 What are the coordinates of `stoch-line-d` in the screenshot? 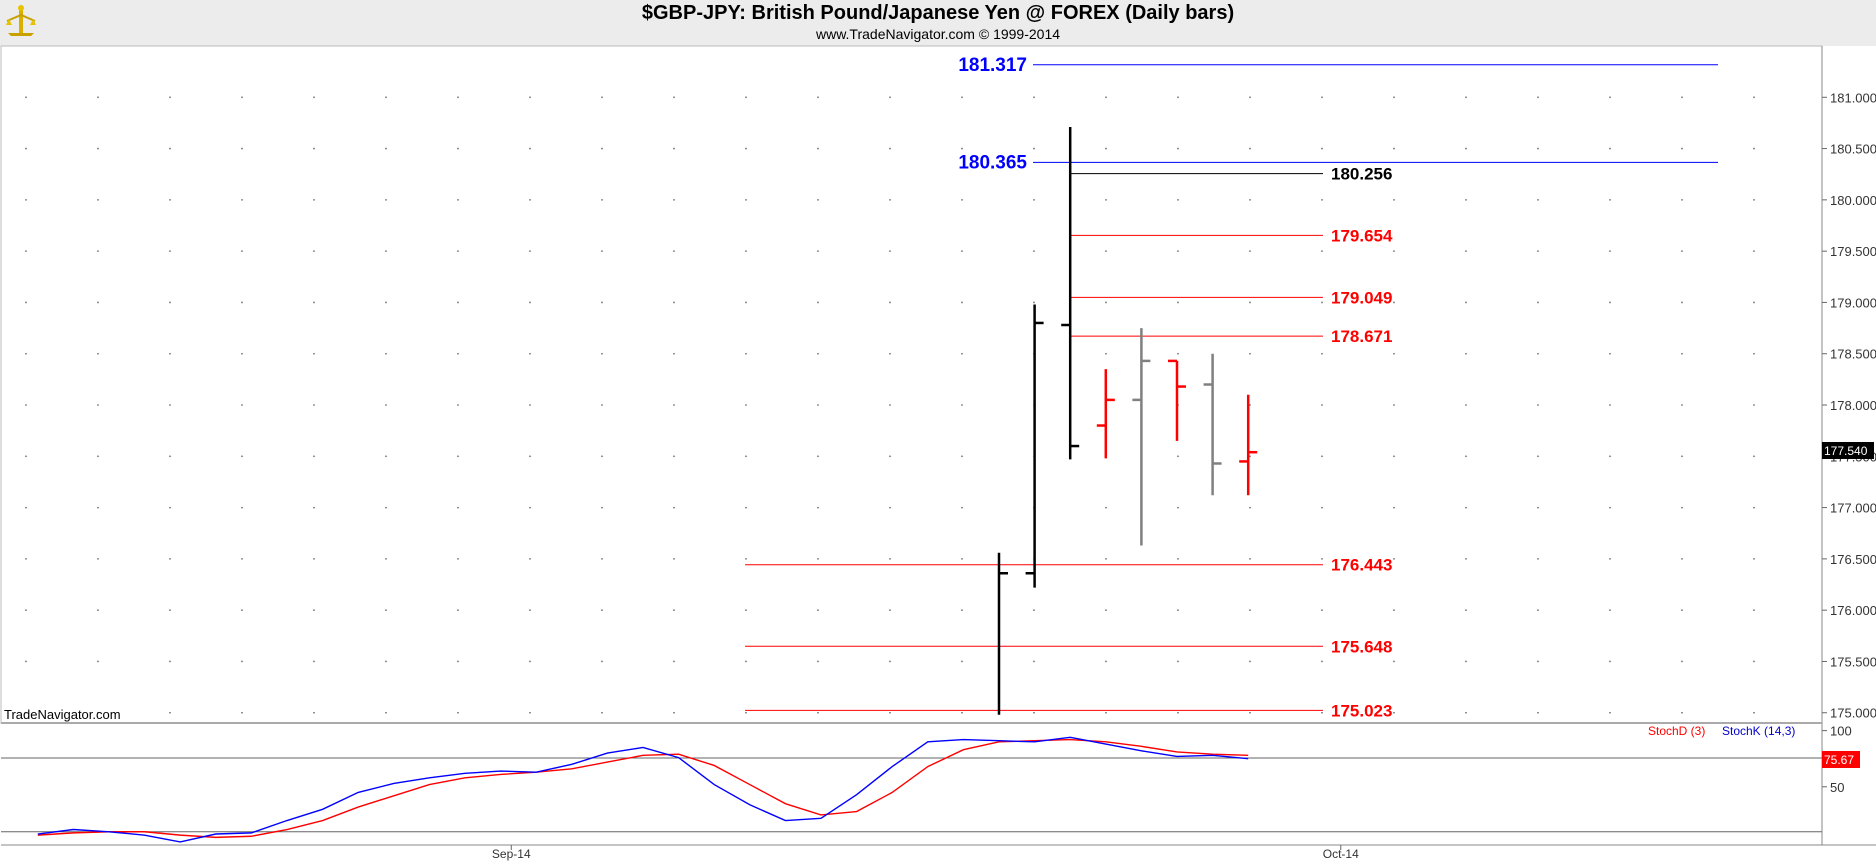 It's located at (643, 788).